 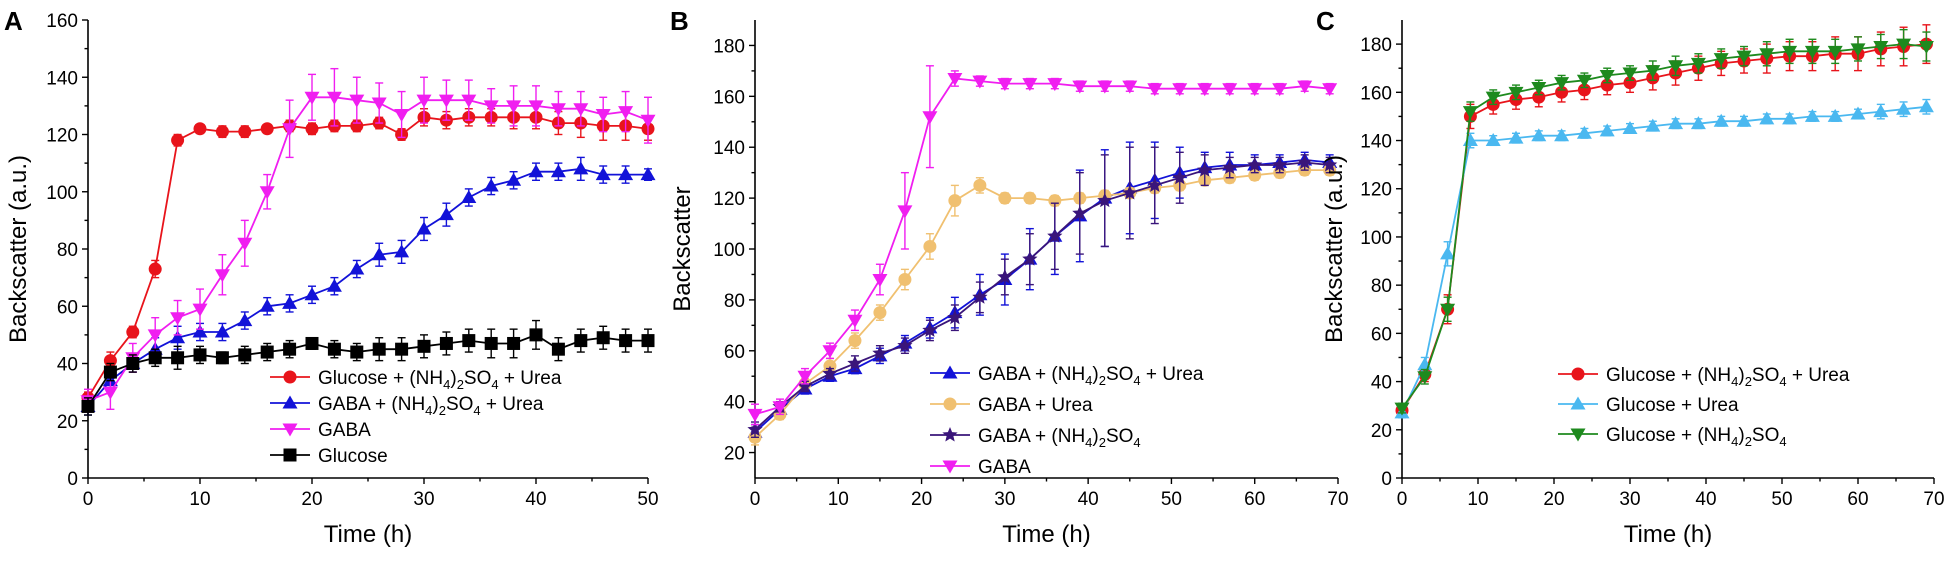 I want to click on x-axis-title: Time (h), so click(x=368, y=534).